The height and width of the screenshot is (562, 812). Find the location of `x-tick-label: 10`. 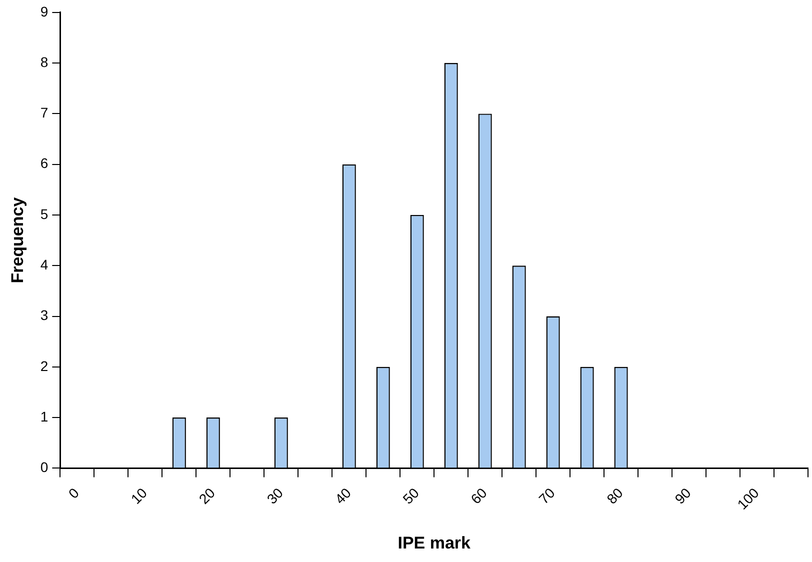

x-tick-label: 10 is located at coordinates (139, 496).